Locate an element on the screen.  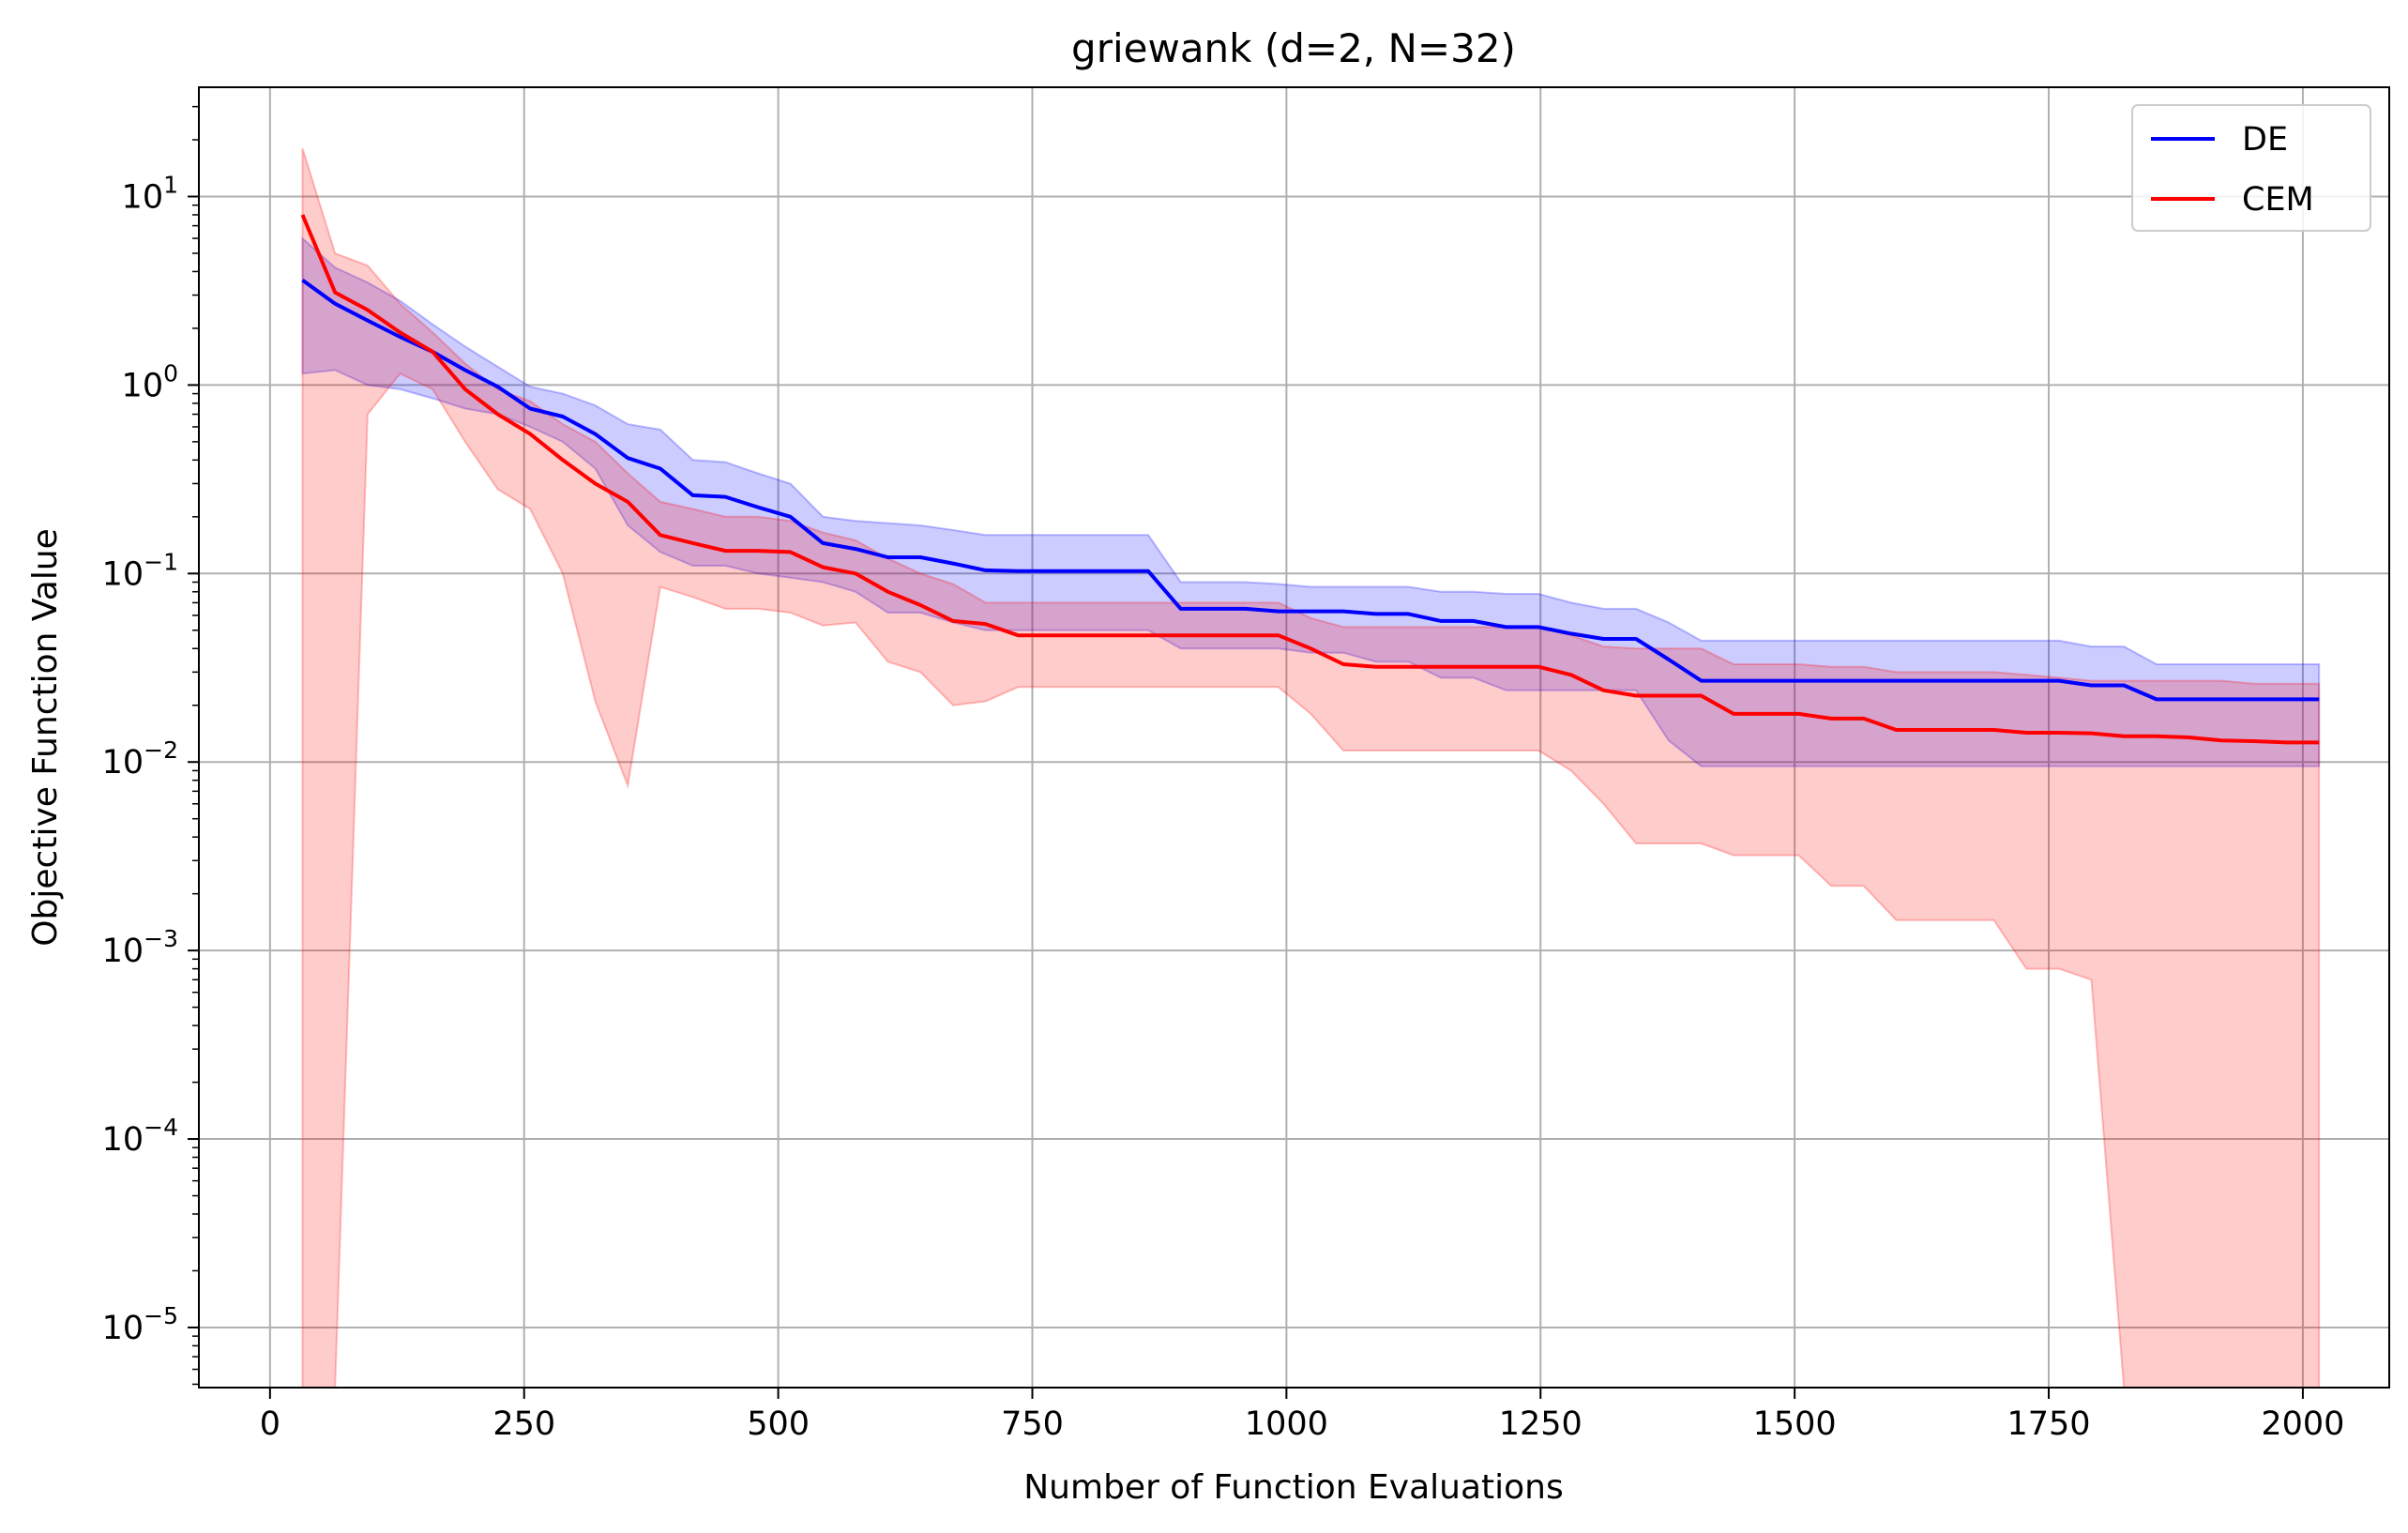
y-axis-ticks: 10⁻⁵ 10⁻⁴ 10⁻³ 10⁻² 10⁻¹ 10⁰ 10¹ is located at coordinates (150, 745).